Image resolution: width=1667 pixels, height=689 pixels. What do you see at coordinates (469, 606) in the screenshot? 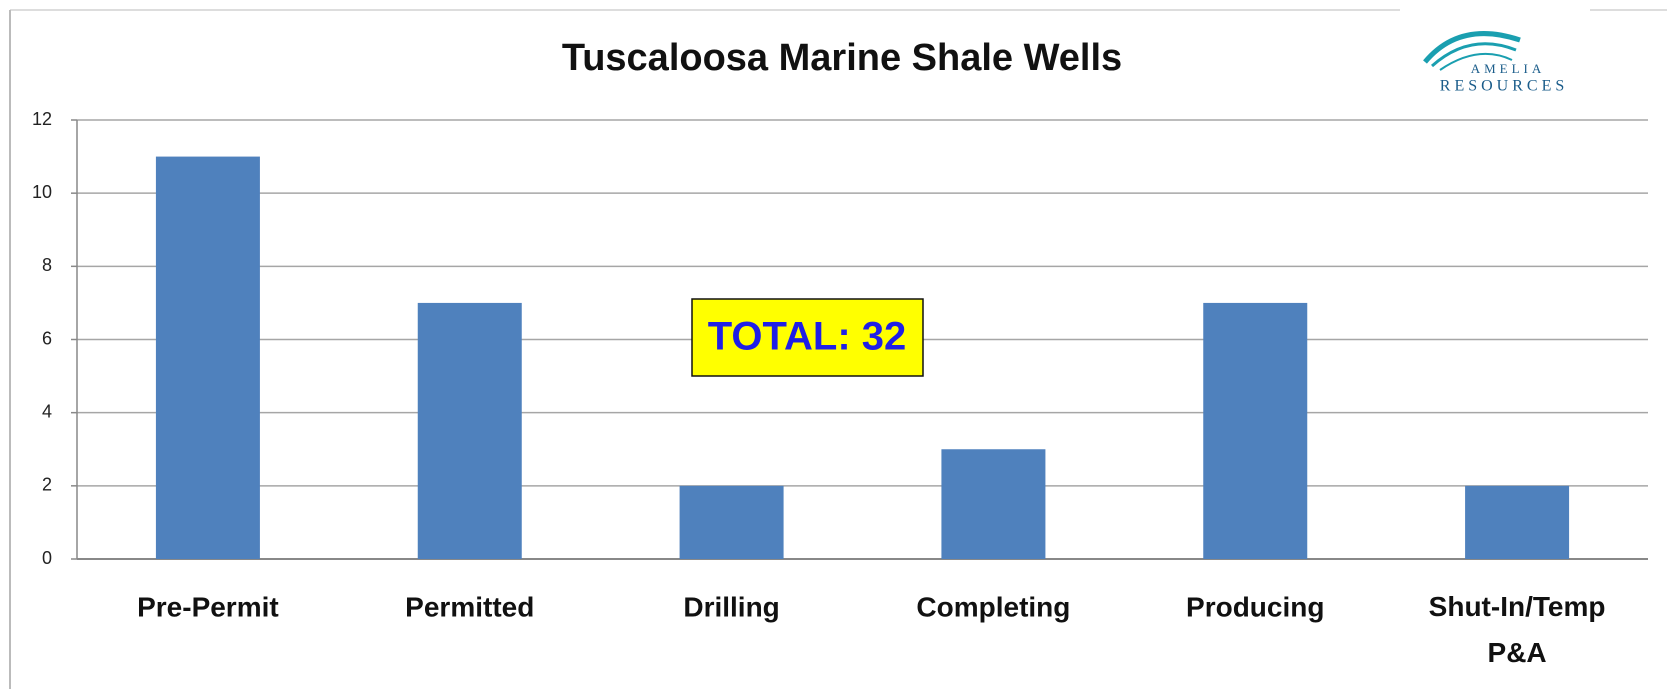
I see `x-tick-label: Permitted` at bounding box center [469, 606].